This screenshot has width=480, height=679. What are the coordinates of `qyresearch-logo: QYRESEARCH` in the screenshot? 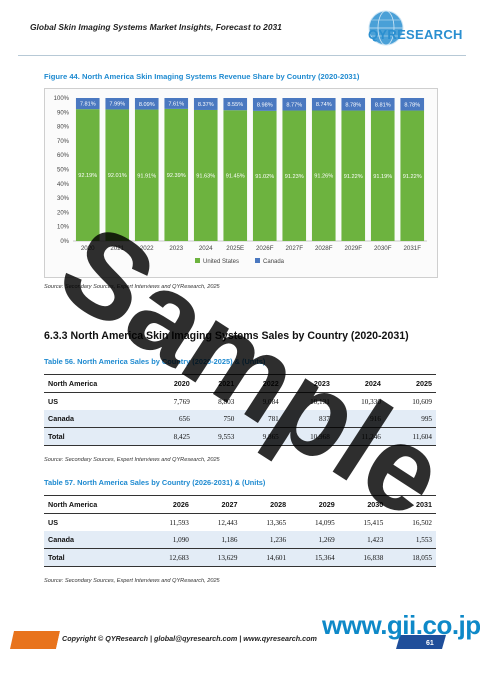 It's located at (415, 30).